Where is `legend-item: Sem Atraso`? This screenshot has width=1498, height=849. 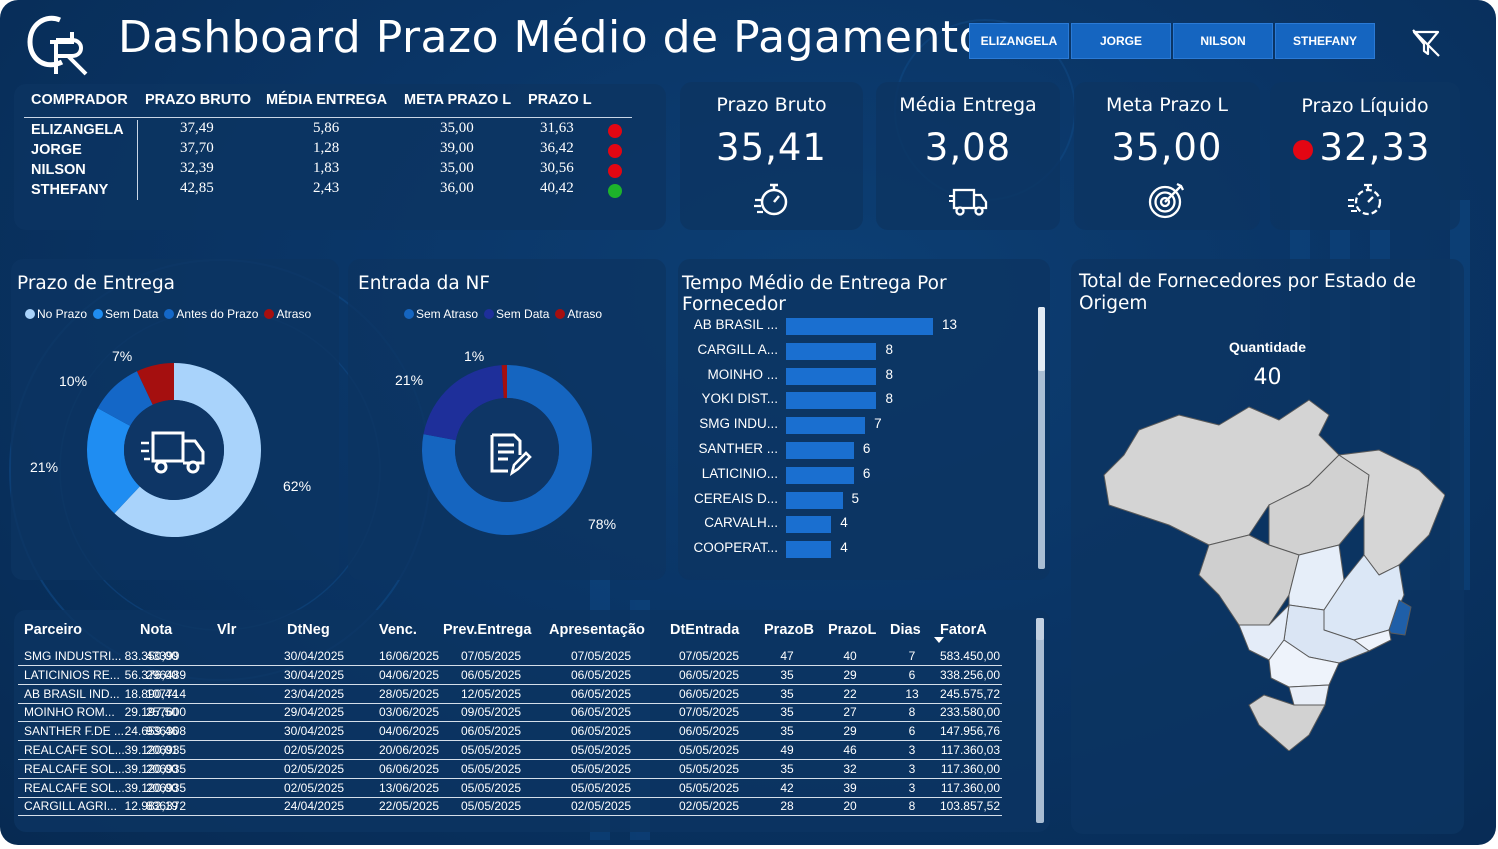 legend-item: Sem Atraso is located at coordinates (441, 314).